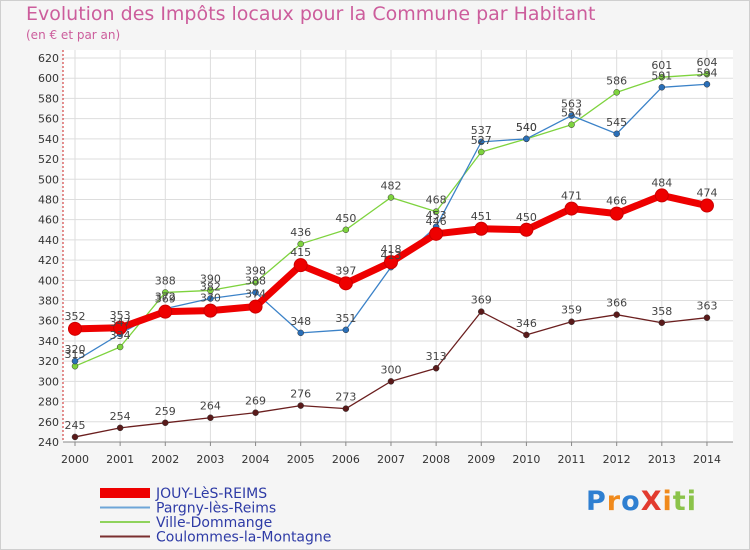 The width and height of the screenshot is (750, 550). What do you see at coordinates (345, 270) in the screenshot?
I see `data-label-jouy-l-s-reims: 397` at bounding box center [345, 270].